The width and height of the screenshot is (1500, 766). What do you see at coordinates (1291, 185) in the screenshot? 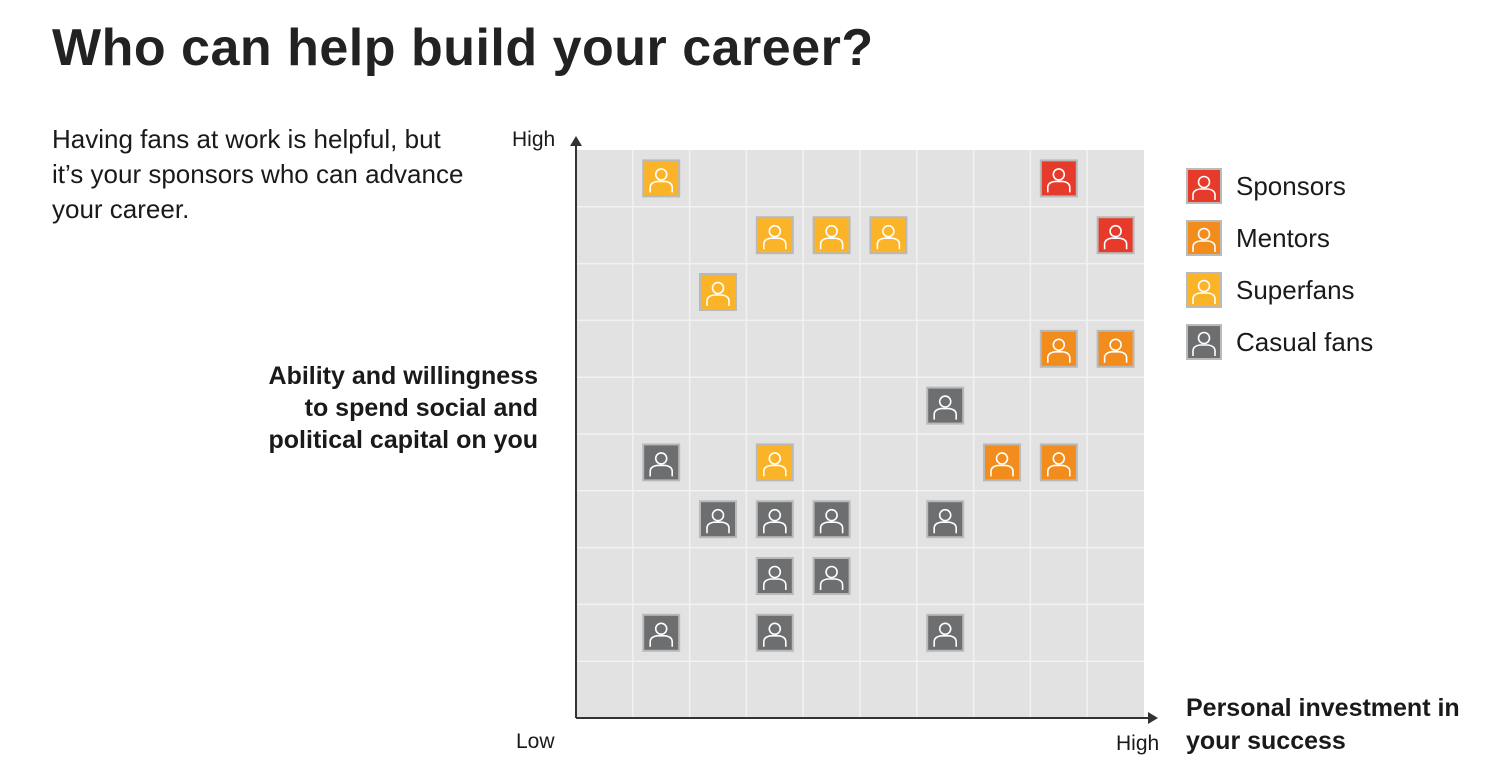
I see `legend-label-sponsors: Sponsors` at bounding box center [1291, 185].